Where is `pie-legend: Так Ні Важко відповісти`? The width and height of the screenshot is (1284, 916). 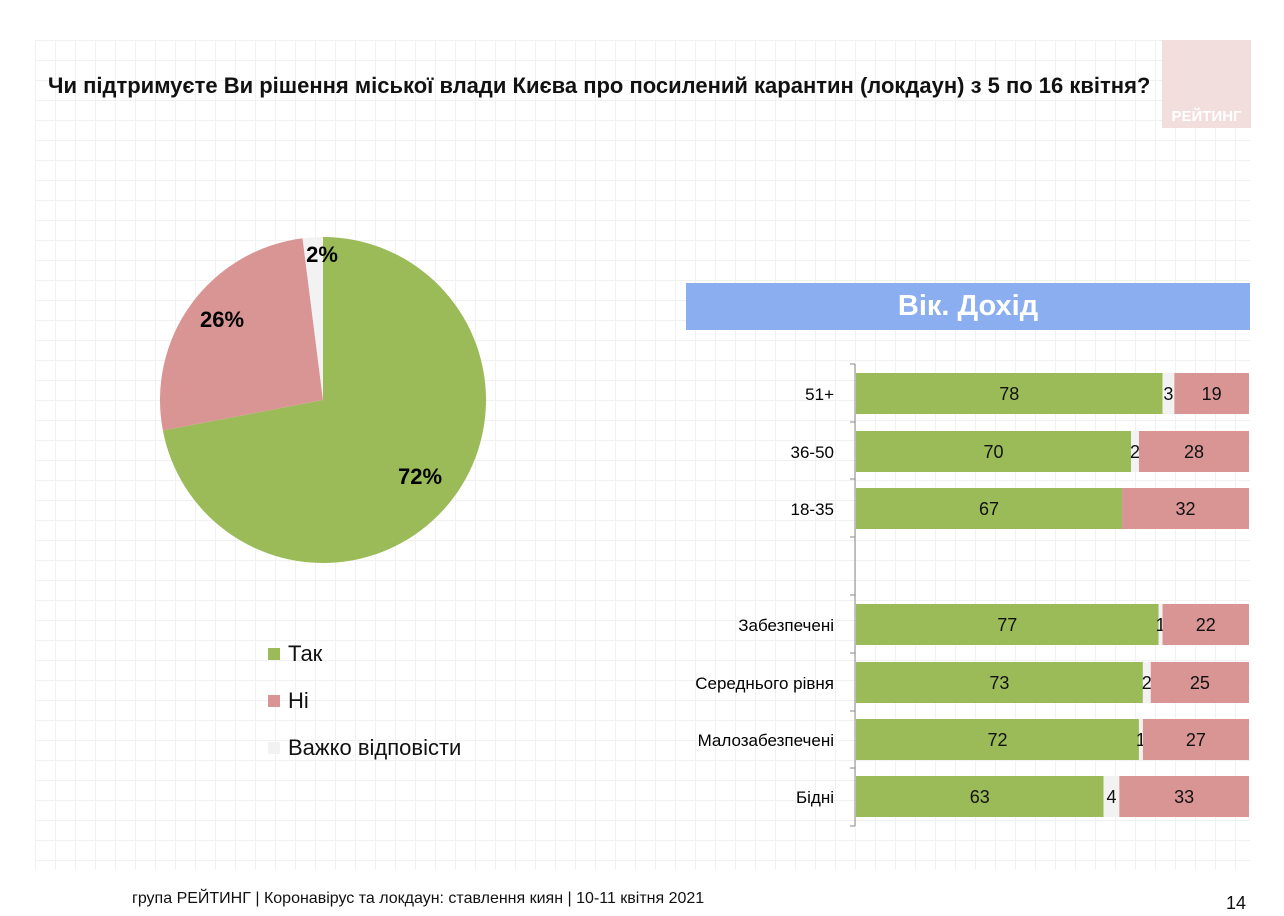 pie-legend: Так Ні Важко відповісти is located at coordinates (364, 700).